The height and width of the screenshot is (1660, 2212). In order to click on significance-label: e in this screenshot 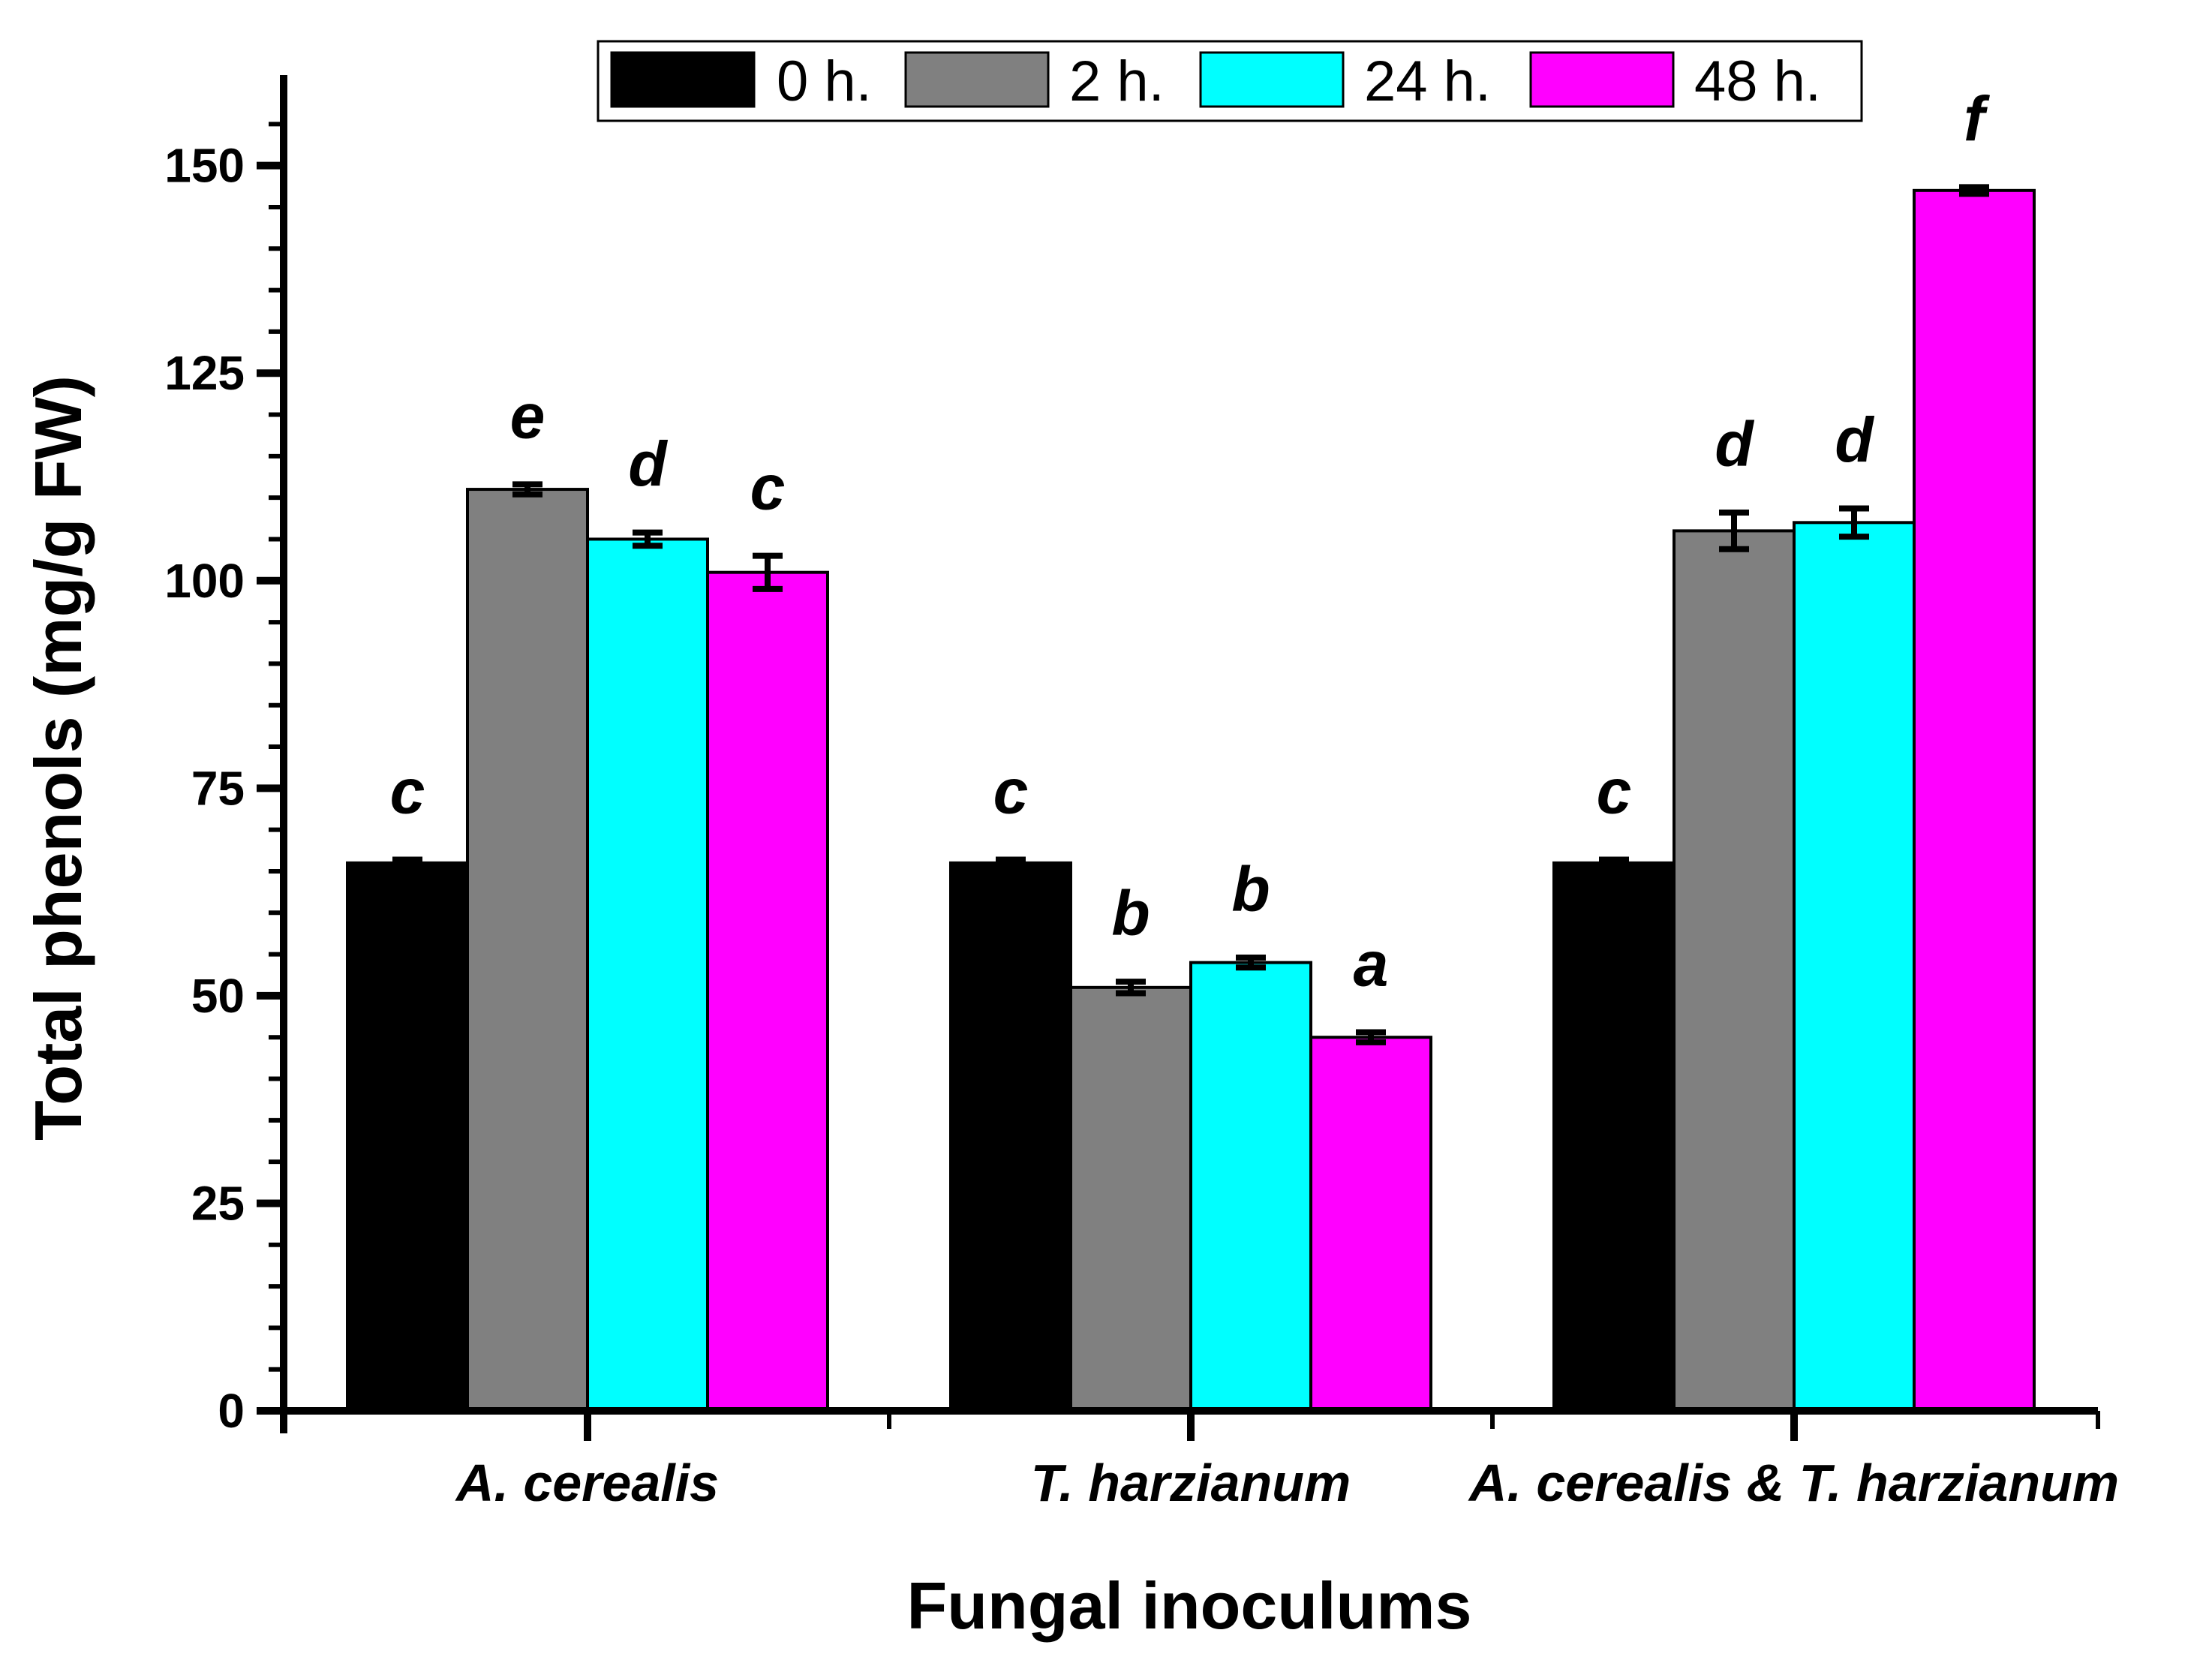, I will do `click(528, 415)`.